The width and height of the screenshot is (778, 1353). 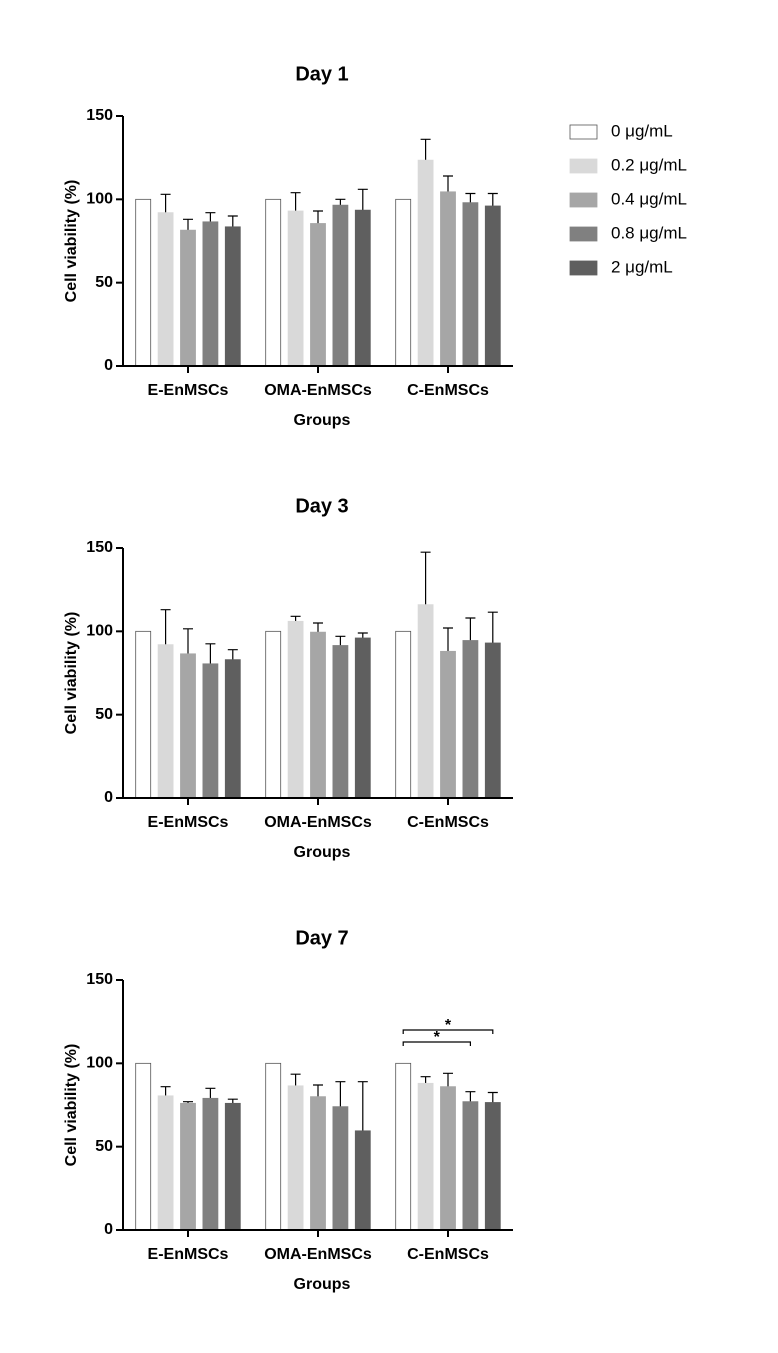 I want to click on significance-bracket, so click(x=436, y=1043).